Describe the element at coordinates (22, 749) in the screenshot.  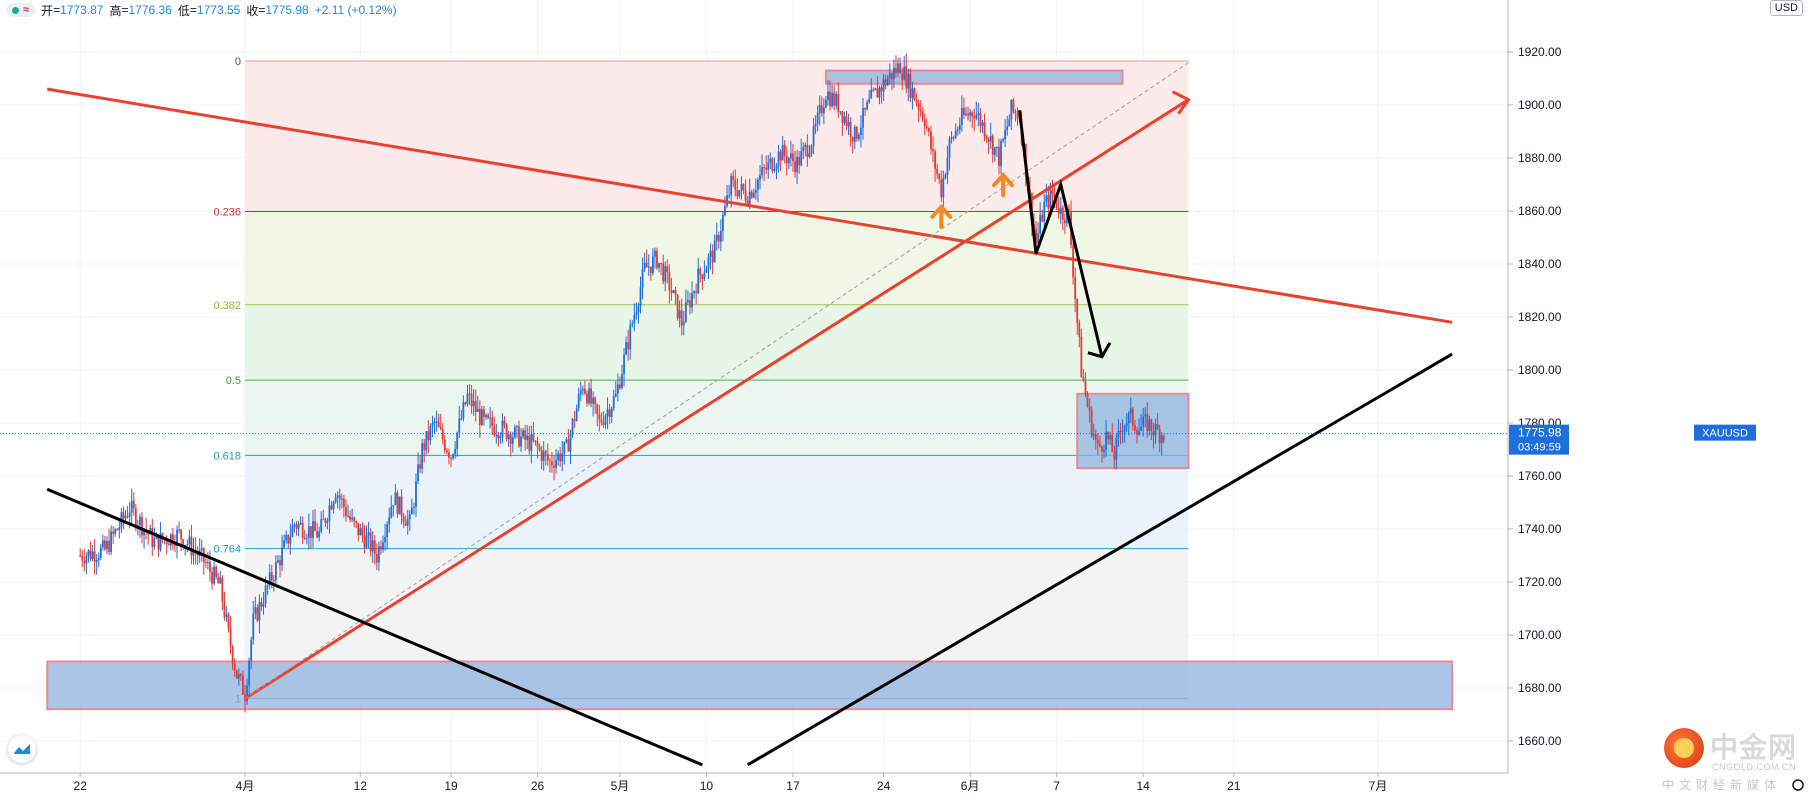
I see `tradingview-logo-icon` at that location.